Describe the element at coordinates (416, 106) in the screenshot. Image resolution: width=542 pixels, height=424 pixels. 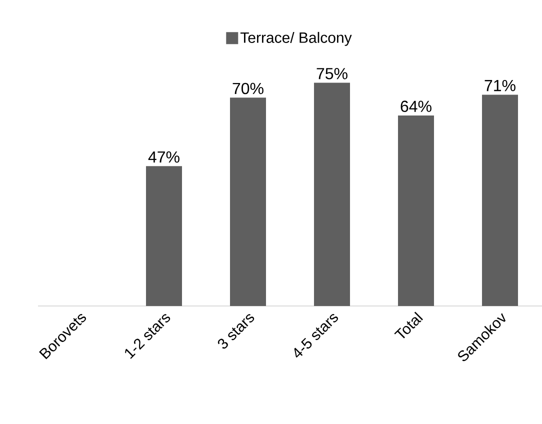
I see `data-label: 64%` at that location.